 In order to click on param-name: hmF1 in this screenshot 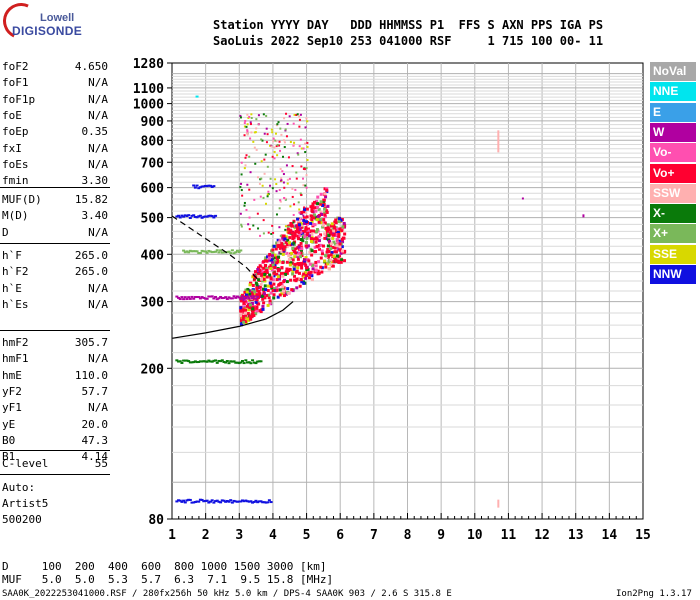, I will do `click(15, 359)`.